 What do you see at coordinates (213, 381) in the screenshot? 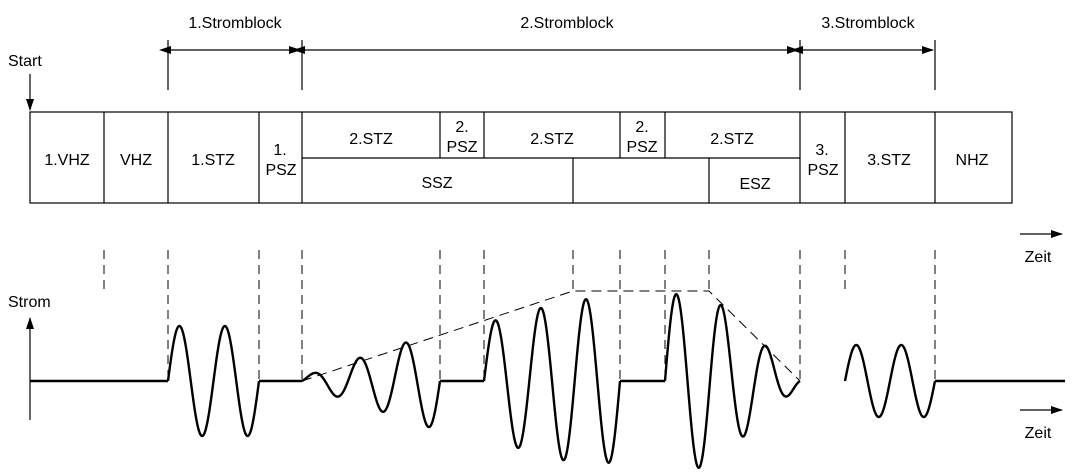
I see `waveform-1-stz` at bounding box center [213, 381].